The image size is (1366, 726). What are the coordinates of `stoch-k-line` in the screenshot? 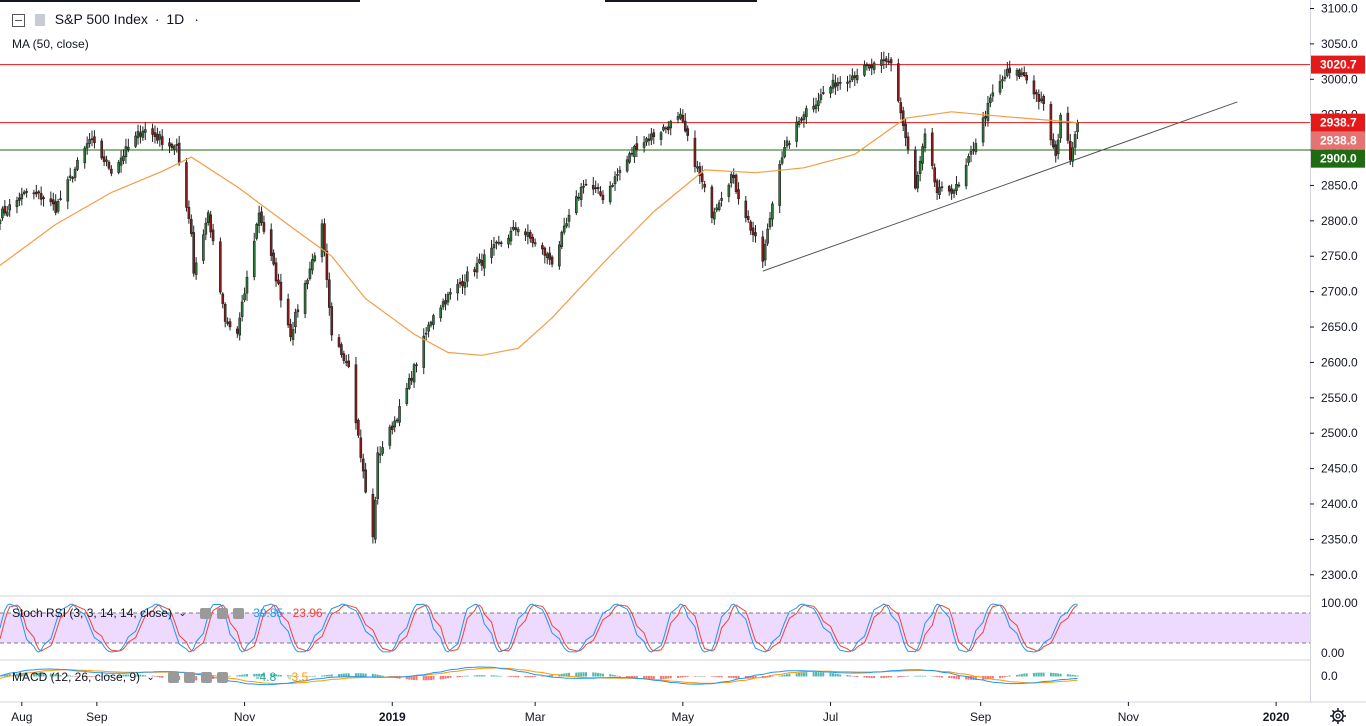 It's located at (539, 628).